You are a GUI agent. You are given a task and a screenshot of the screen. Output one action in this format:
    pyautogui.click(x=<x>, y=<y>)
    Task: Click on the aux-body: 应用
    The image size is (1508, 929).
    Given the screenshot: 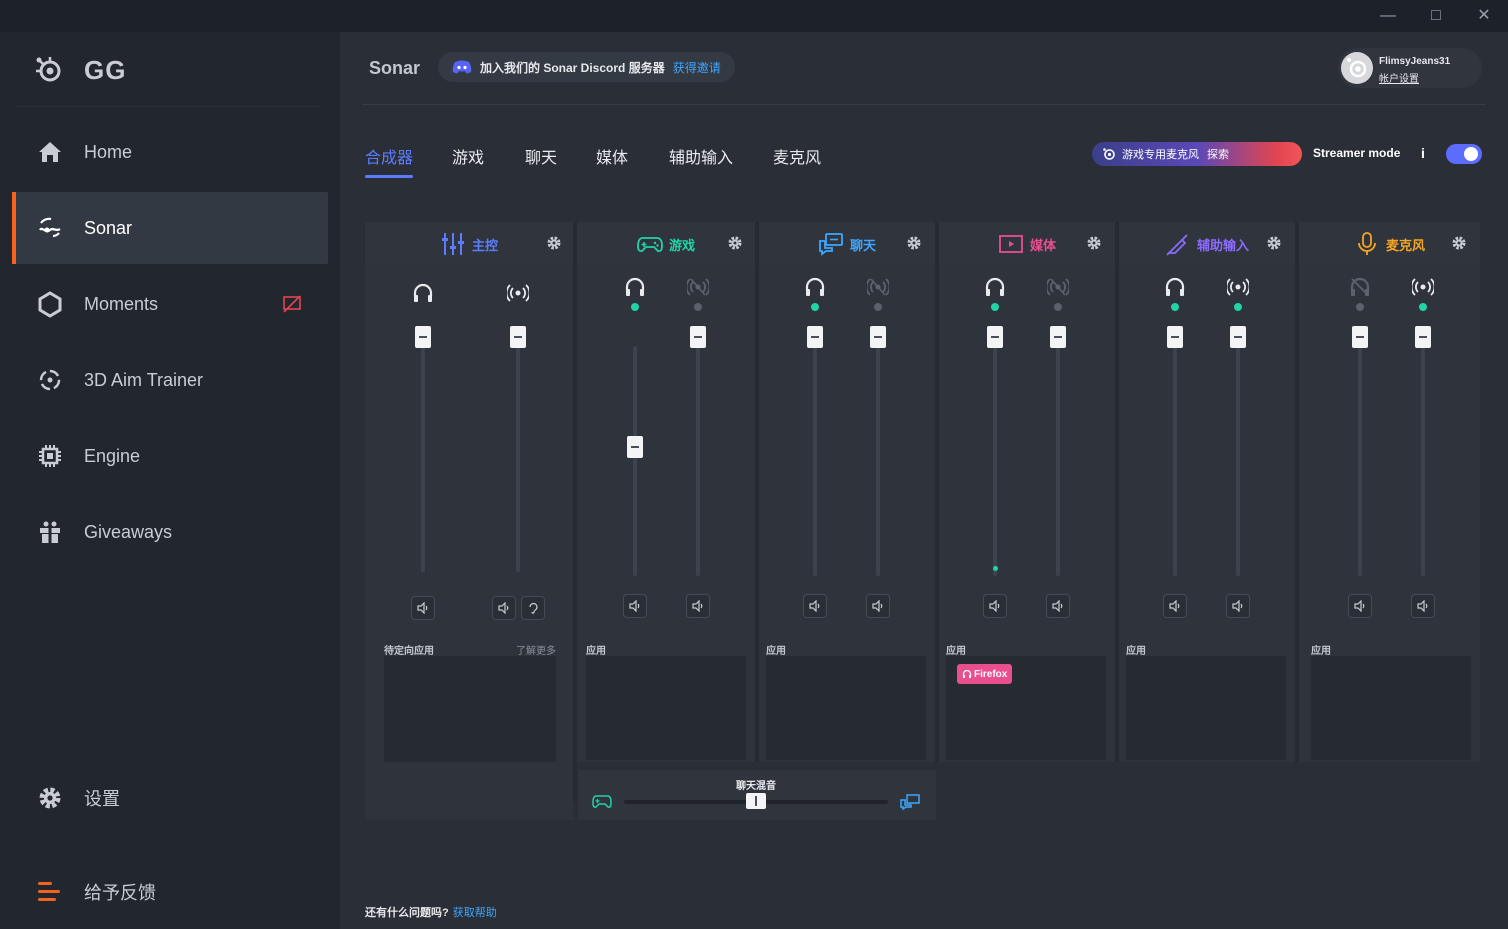 What is the action you would take?
    pyautogui.click(x=1207, y=514)
    